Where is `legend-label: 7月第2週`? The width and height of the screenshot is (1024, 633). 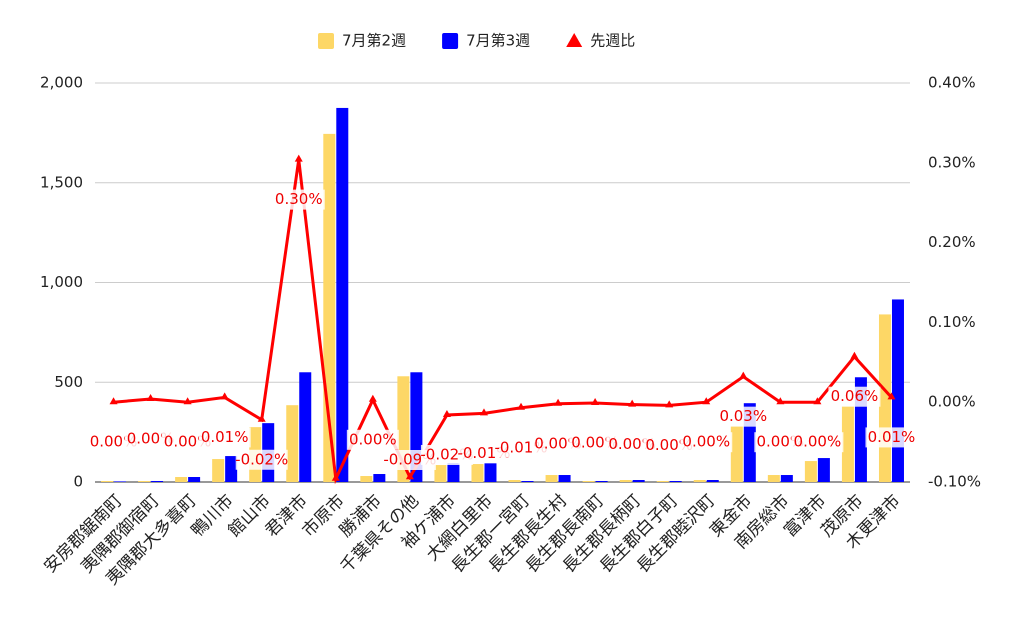 legend-label: 7月第2週 is located at coordinates (374, 41).